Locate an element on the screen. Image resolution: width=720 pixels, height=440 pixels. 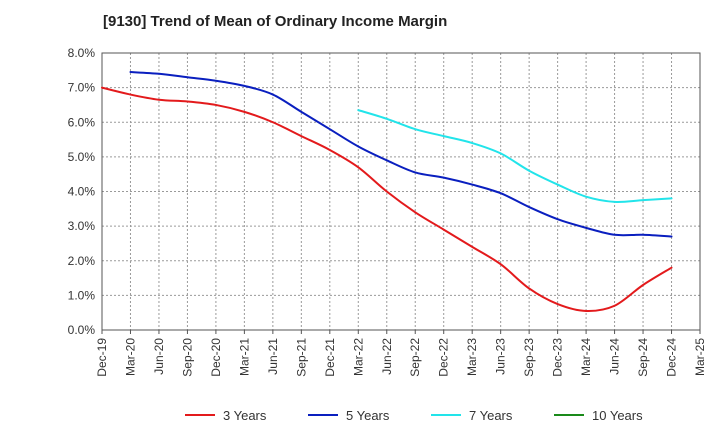
x-tick-label: Mar-20 is located at coordinates (130, 357).